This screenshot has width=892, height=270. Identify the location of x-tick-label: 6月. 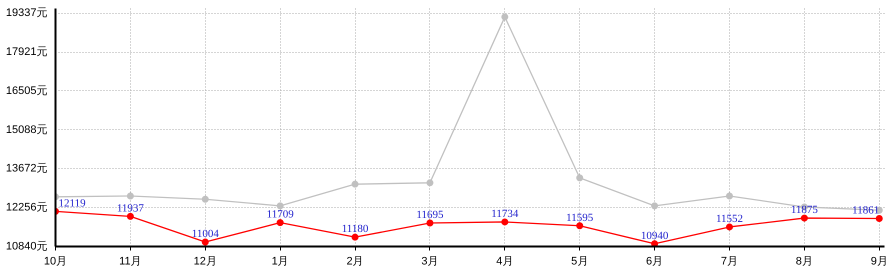
(655, 262).